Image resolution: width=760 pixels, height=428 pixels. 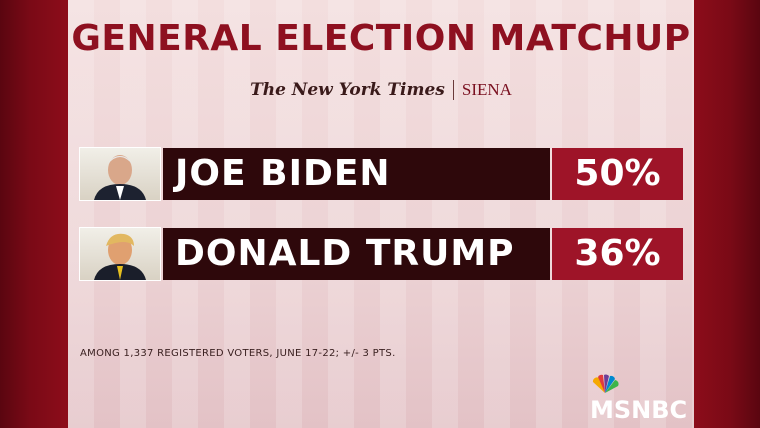 I want to click on candidate-row: DONALD TRUMP 36%, so click(x=382, y=254).